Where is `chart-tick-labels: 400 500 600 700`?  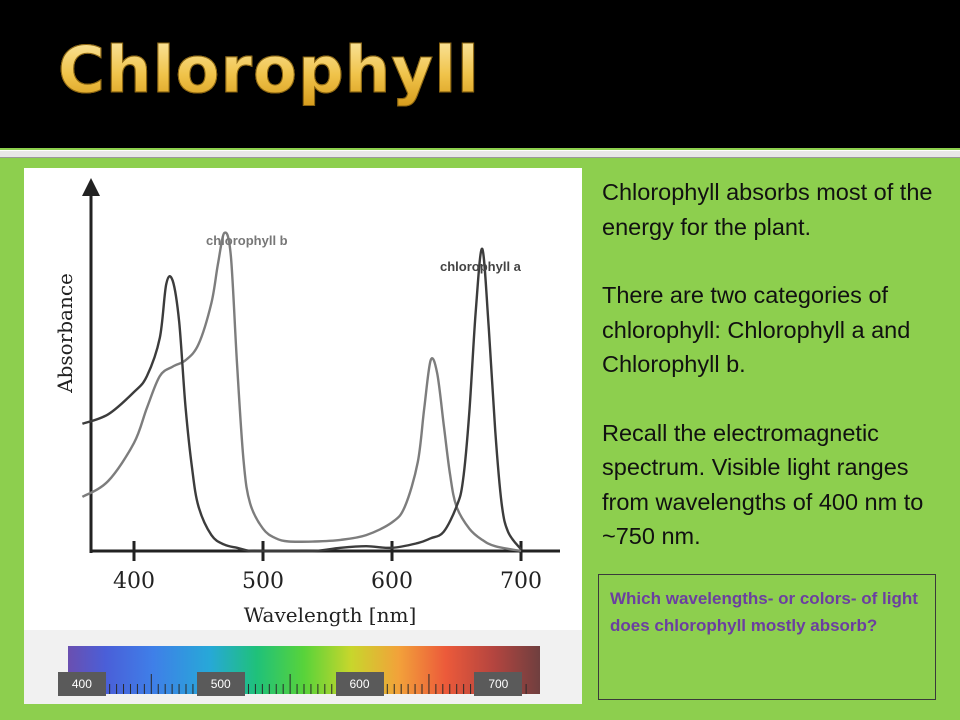 chart-tick-labels: 400 500 600 700 is located at coordinates (327, 581).